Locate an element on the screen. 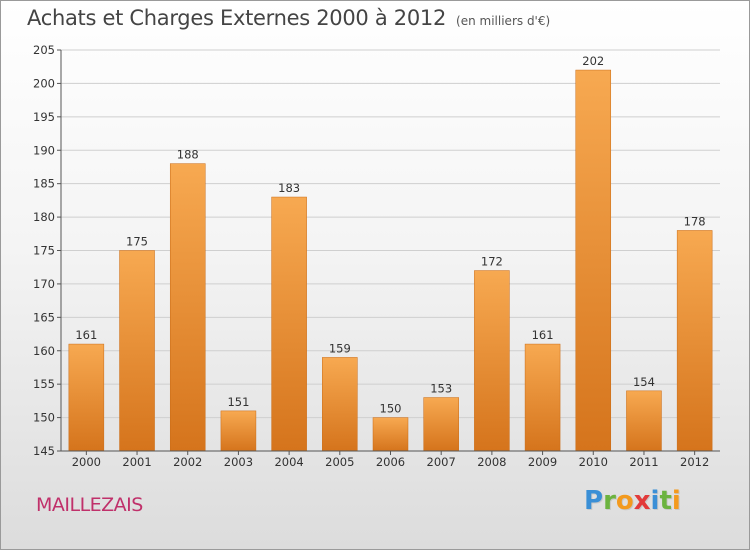 This screenshot has width=750, height=550. data-label: 183 is located at coordinates (289, 188).